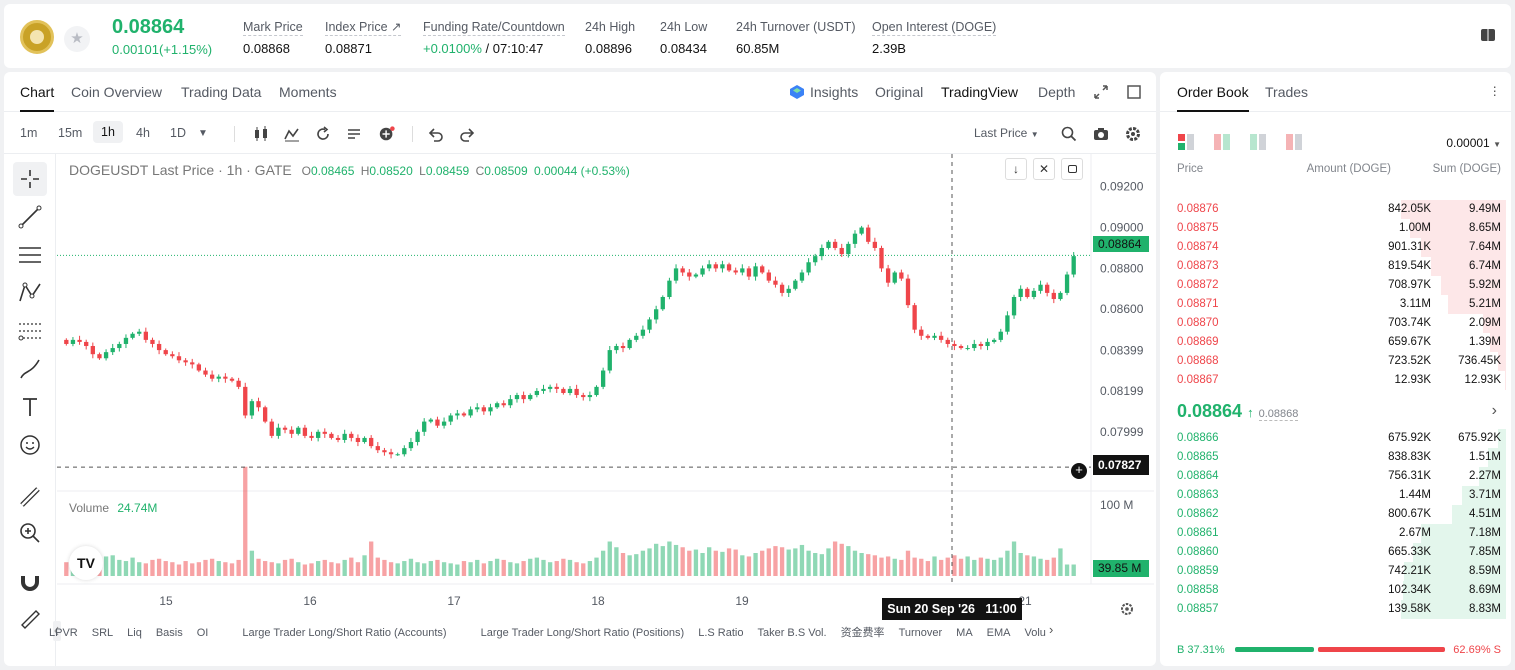 The image size is (1515, 670). Describe the element at coordinates (1335, 266) in the screenshot. I see `ask-row: 0.08873 819.54K 6.74M` at that location.